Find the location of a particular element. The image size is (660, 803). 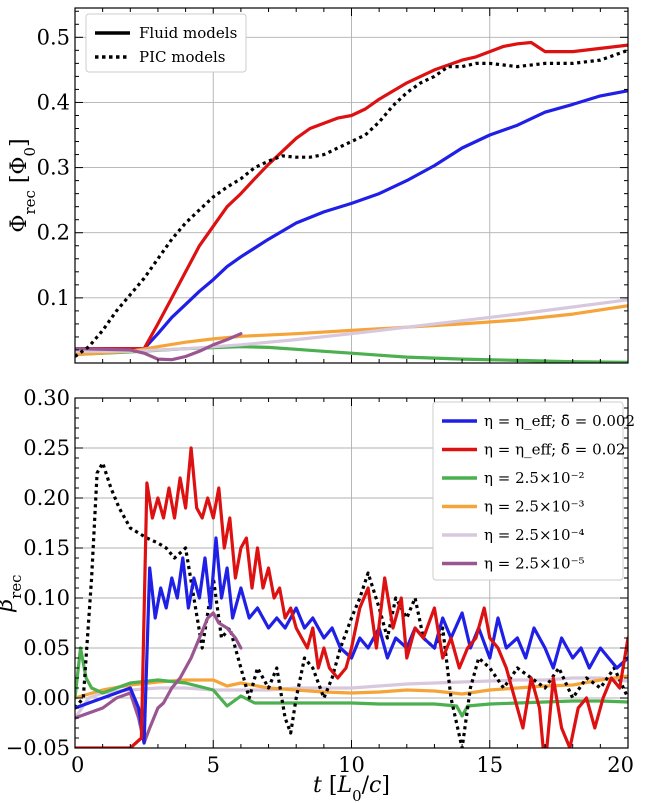

legend-label: η = 2.5×10⁻³ is located at coordinates (534, 507).